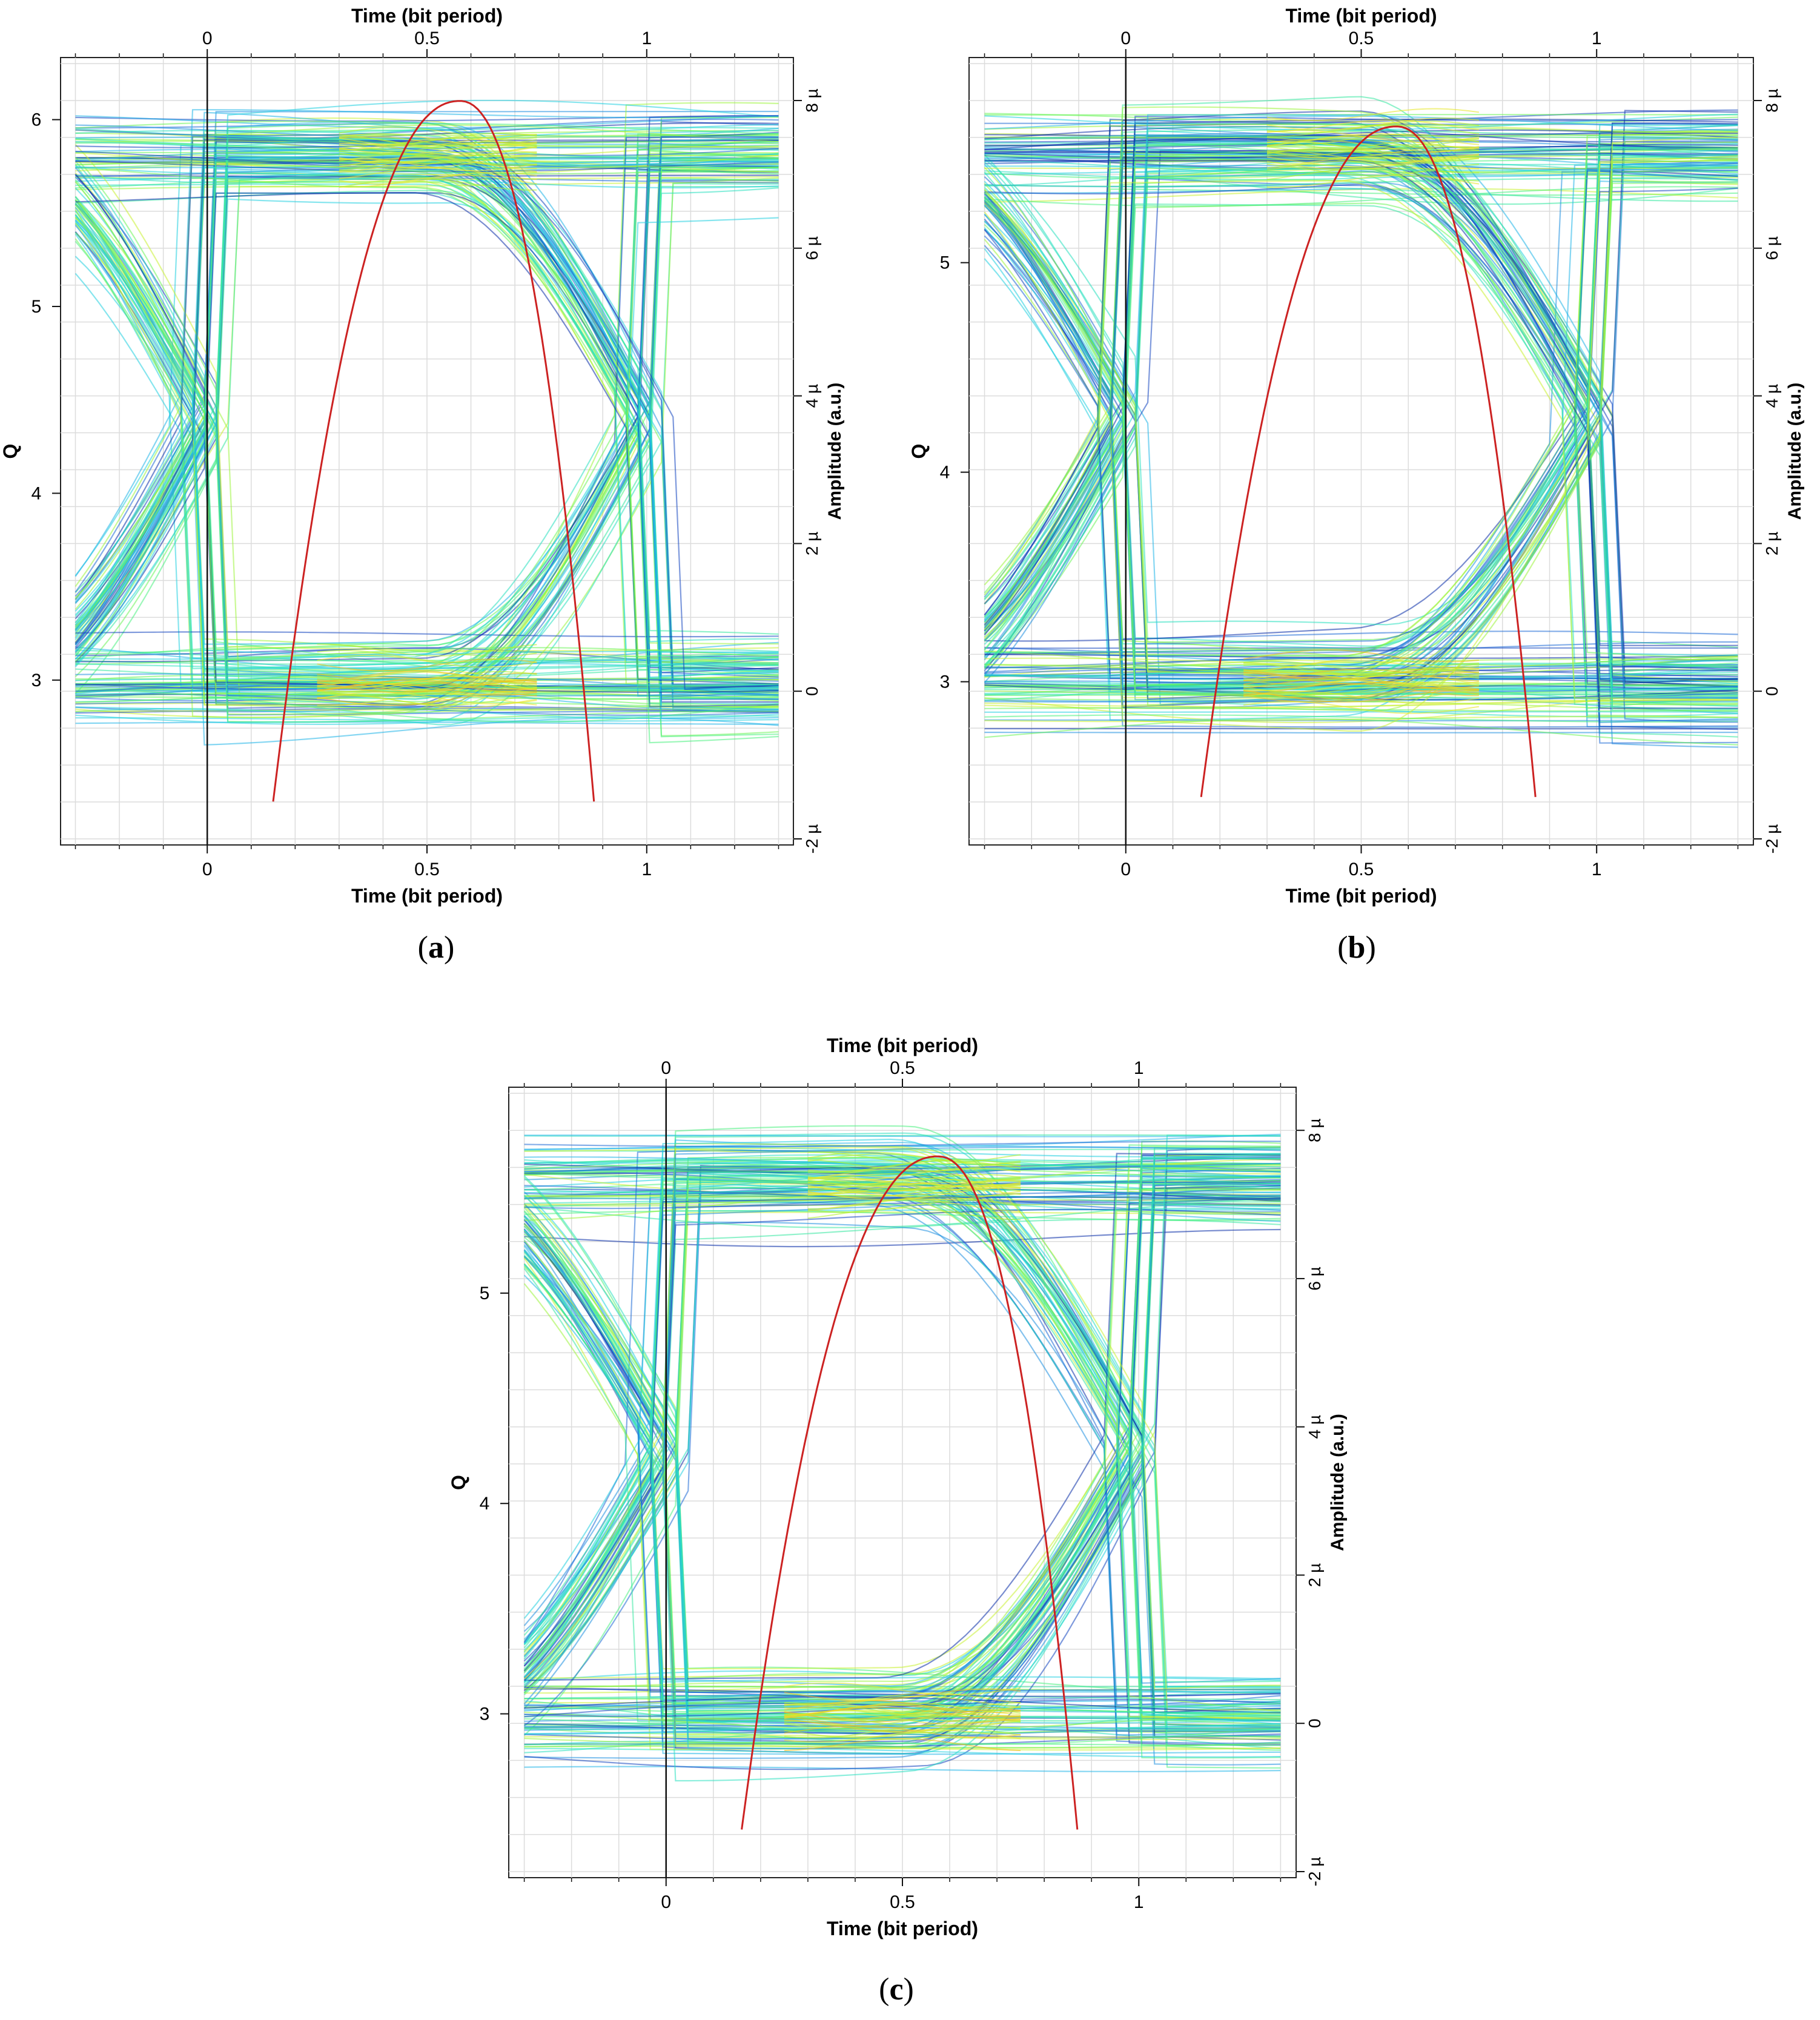  What do you see at coordinates (1361, 411) in the screenshot?
I see `density-hot-bands` at bounding box center [1361, 411].